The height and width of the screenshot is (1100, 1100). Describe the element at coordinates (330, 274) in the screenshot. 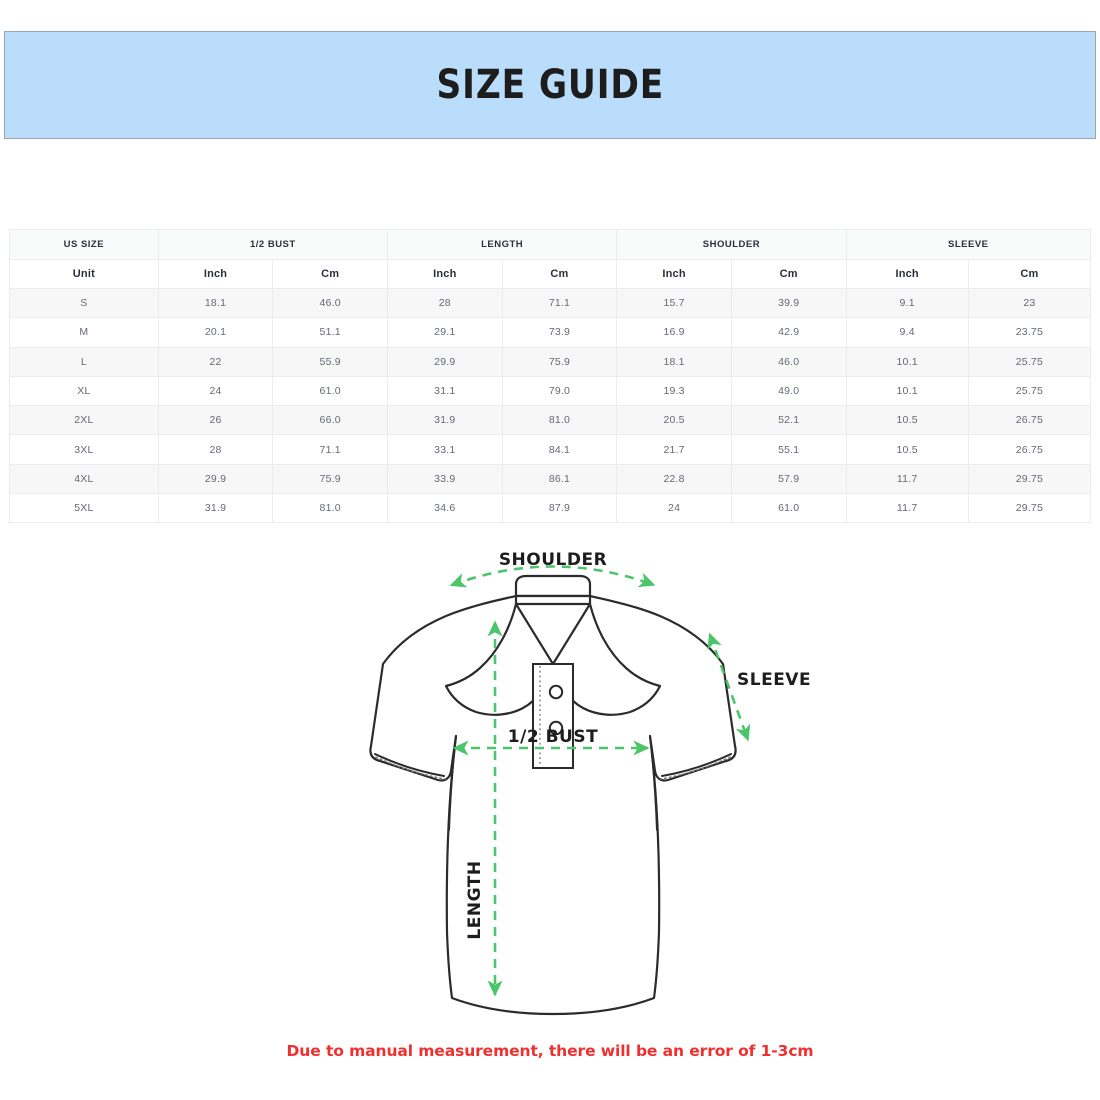

I see `unit-header-bust-cm: Cm` at that location.